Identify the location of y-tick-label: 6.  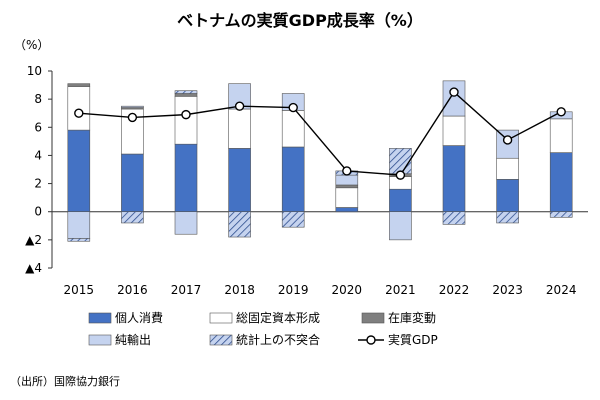
(38, 127).